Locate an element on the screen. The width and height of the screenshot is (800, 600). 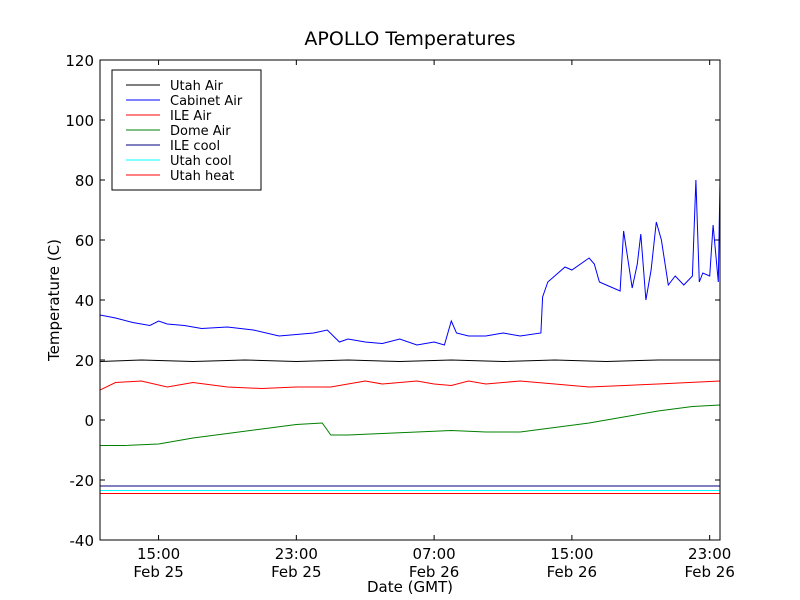
legend-label: ILE cool is located at coordinates (195, 146).